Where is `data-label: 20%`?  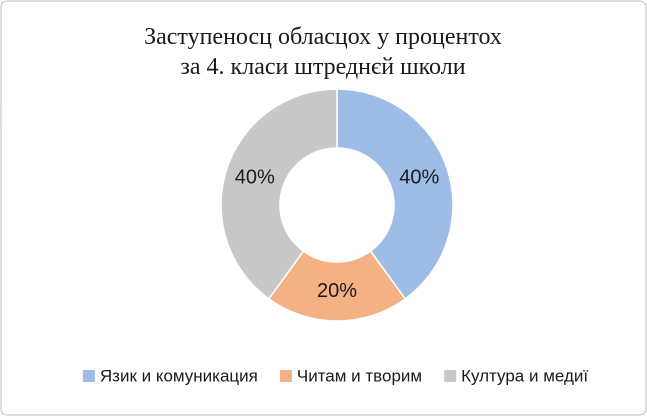 data-label: 20% is located at coordinates (337, 291).